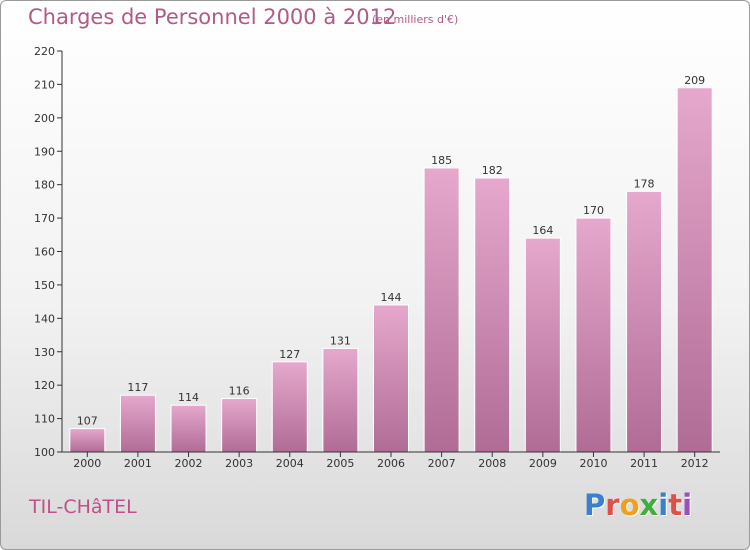 The image size is (750, 550). I want to click on y-tick-label: 170, so click(44, 218).